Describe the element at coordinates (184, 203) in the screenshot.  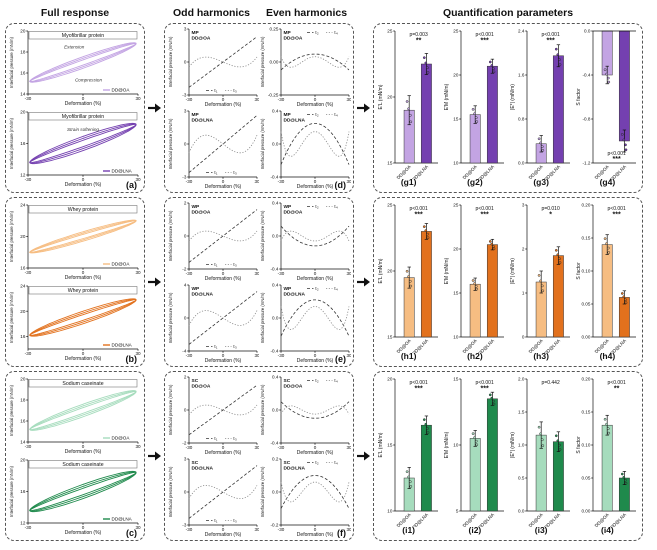
I see `svg-text: 2` at that location.